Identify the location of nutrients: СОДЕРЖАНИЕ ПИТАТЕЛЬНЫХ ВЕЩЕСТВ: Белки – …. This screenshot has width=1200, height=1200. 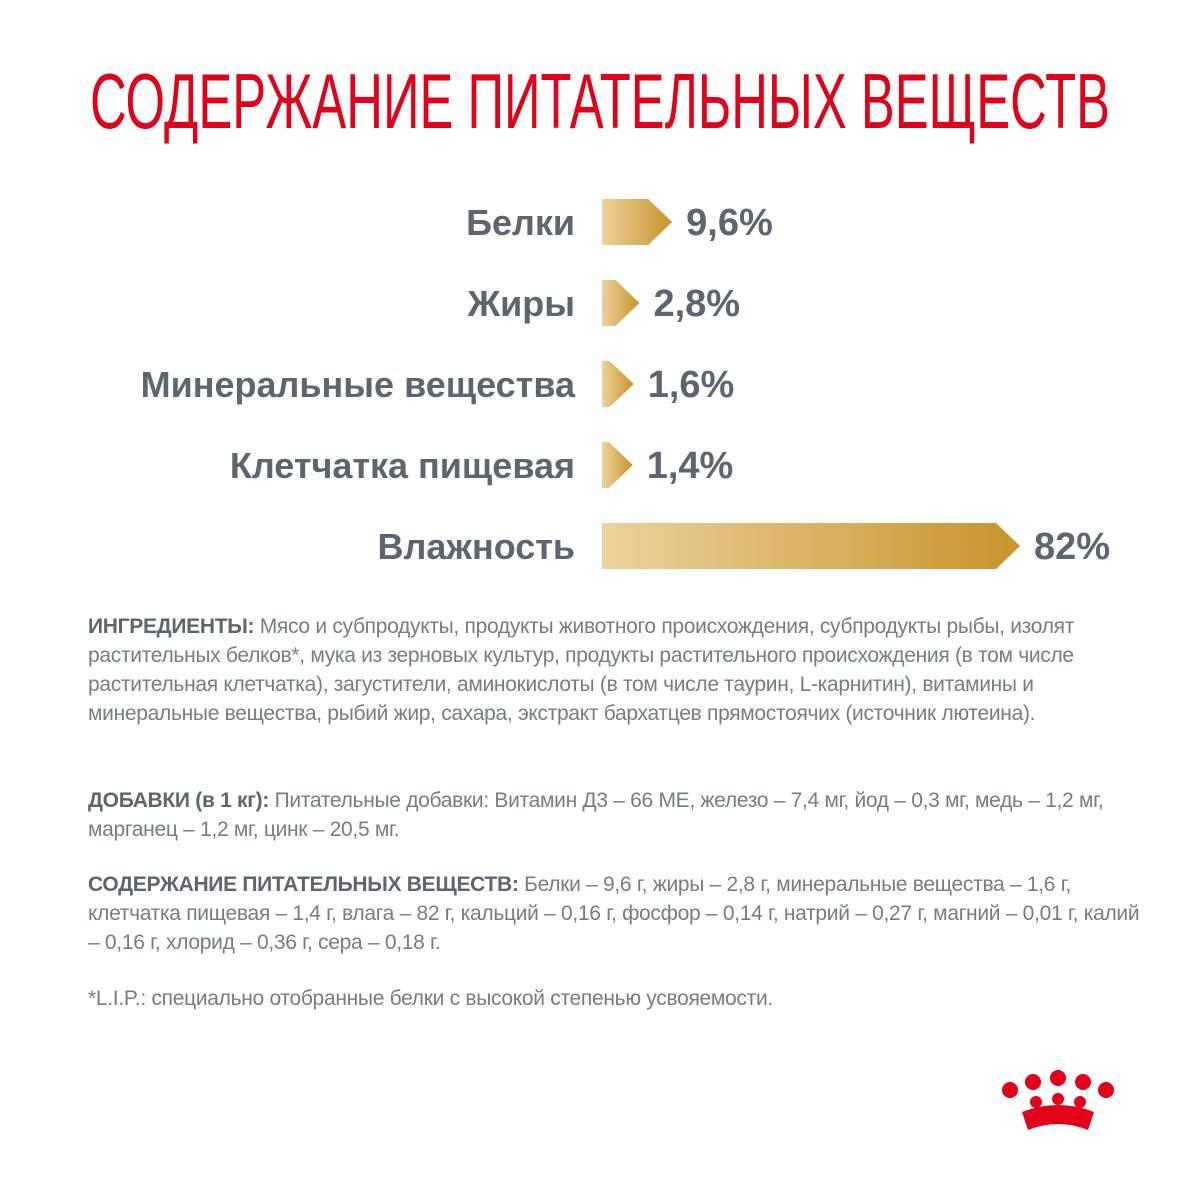
(618, 913).